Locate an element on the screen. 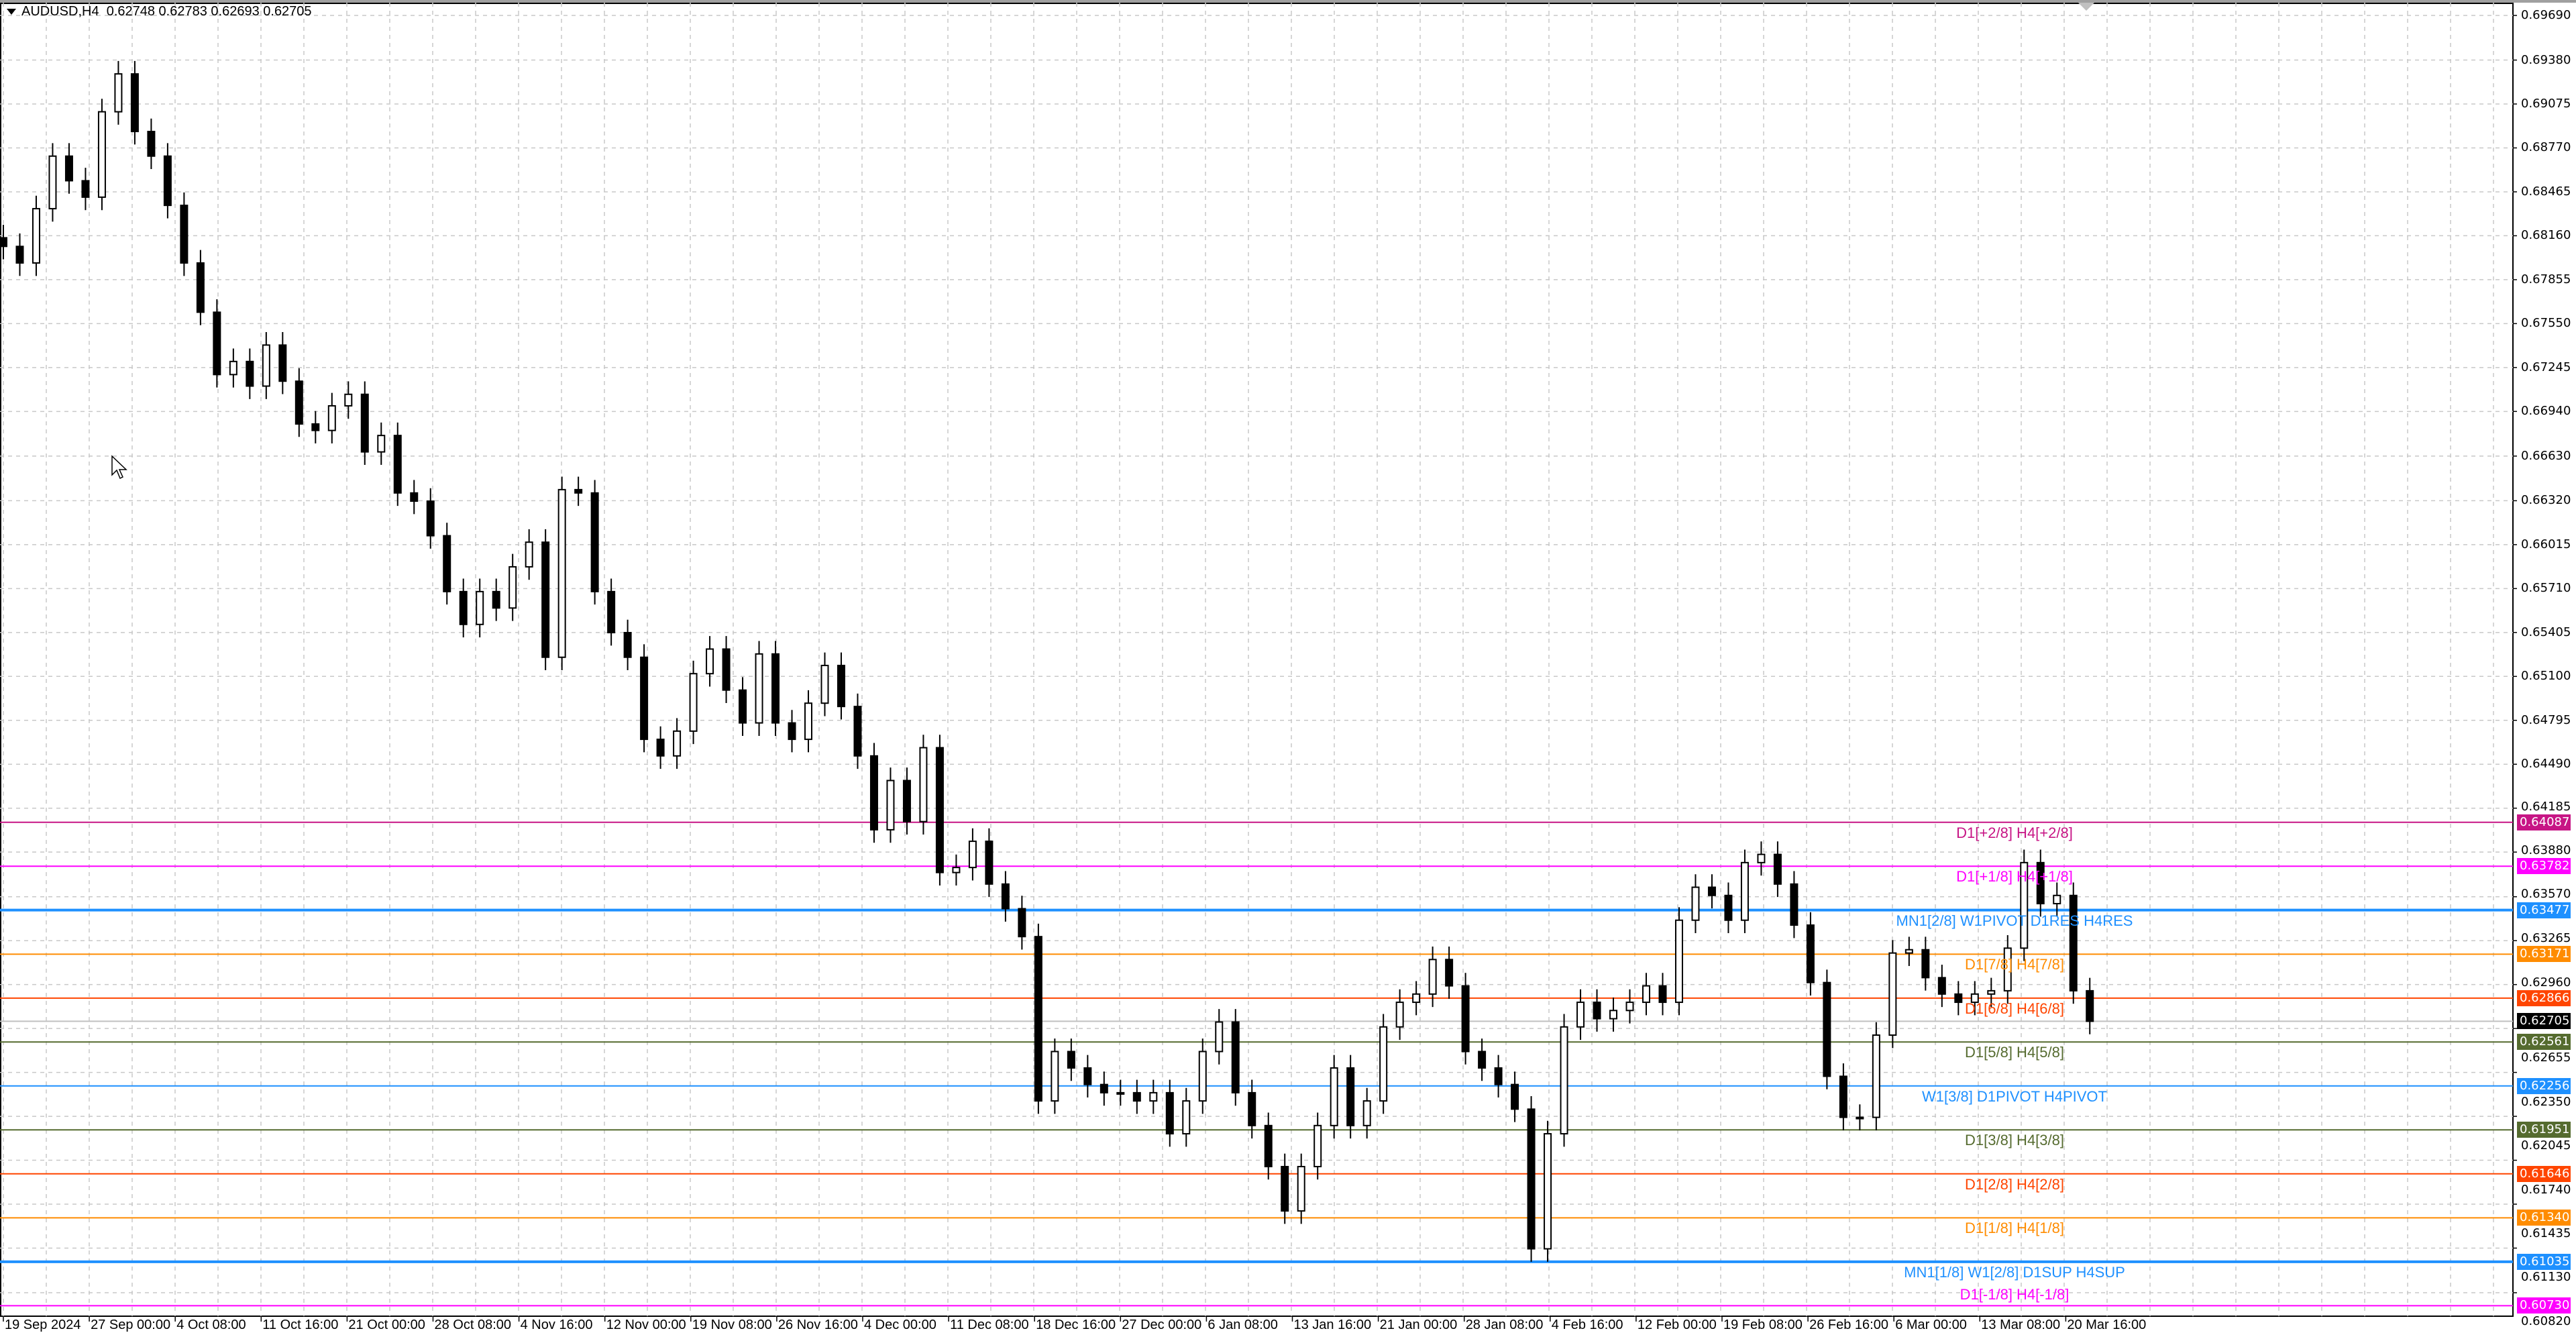  y-tick-label: 0.67550 is located at coordinates (2546, 323).